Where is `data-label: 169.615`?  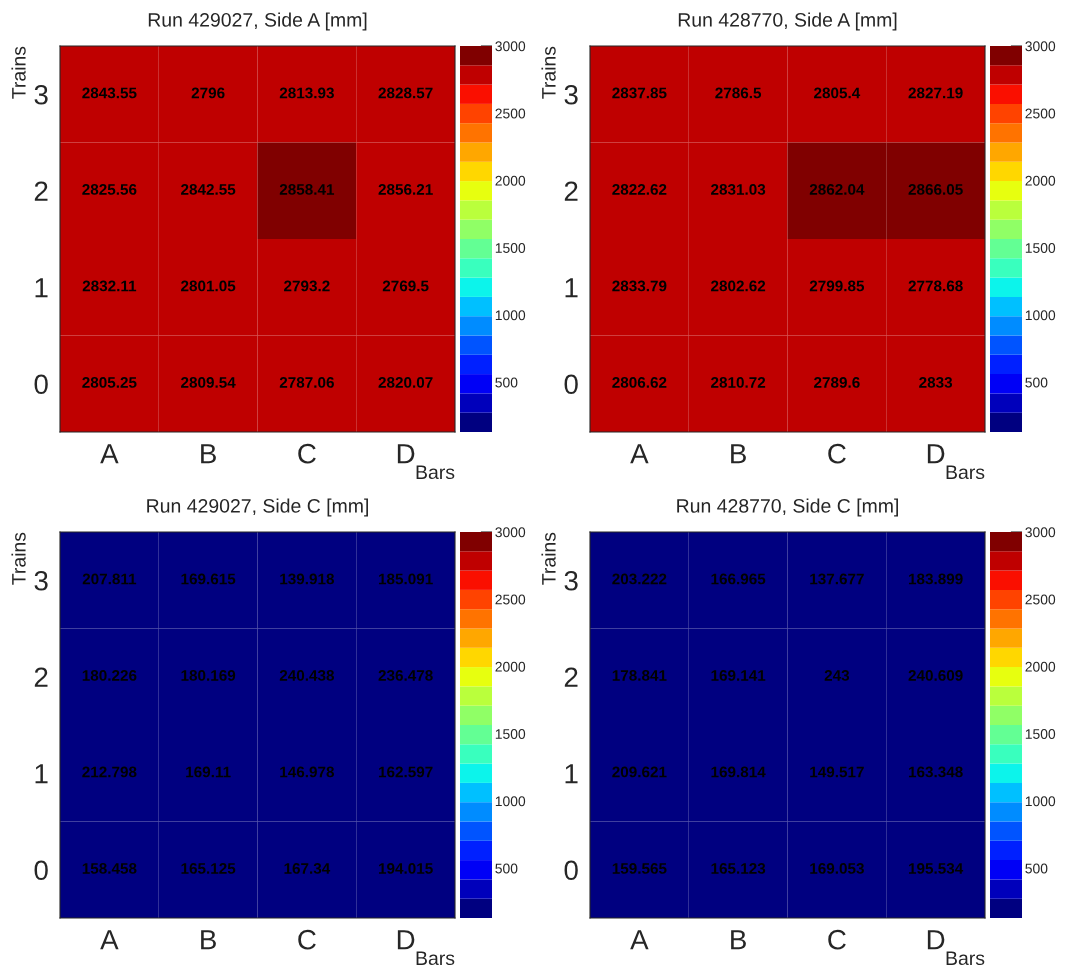
data-label: 169.615 is located at coordinates (208, 579).